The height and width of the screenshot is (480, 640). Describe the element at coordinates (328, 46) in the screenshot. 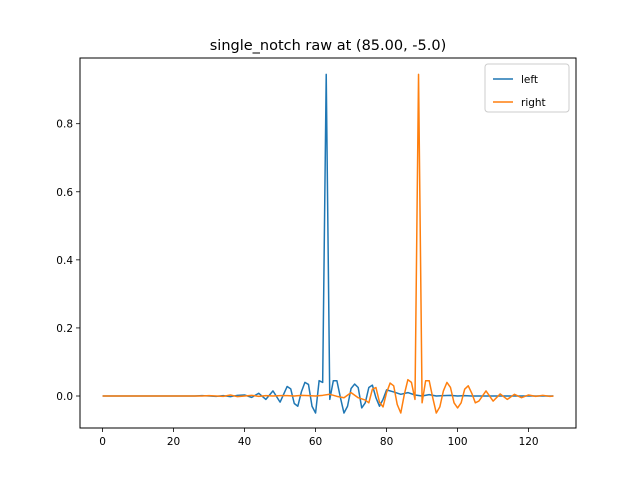

I see `chart-title: single_notch raw at (85.00, -5.0)` at that location.